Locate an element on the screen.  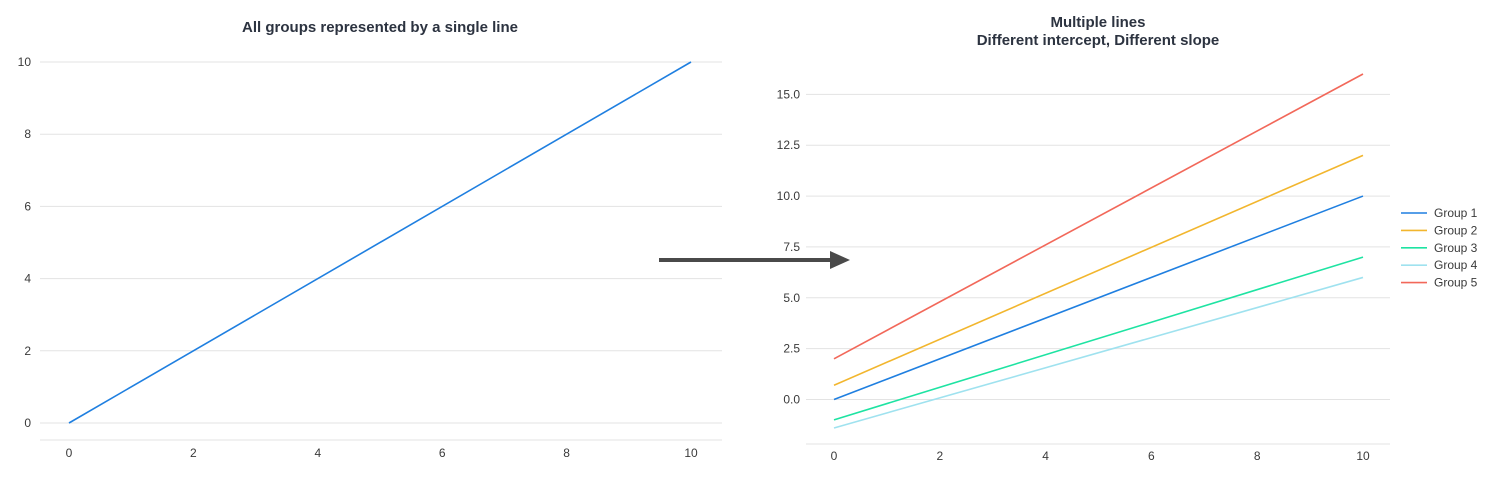
y-tick-label: 0 is located at coordinates (27, 423).